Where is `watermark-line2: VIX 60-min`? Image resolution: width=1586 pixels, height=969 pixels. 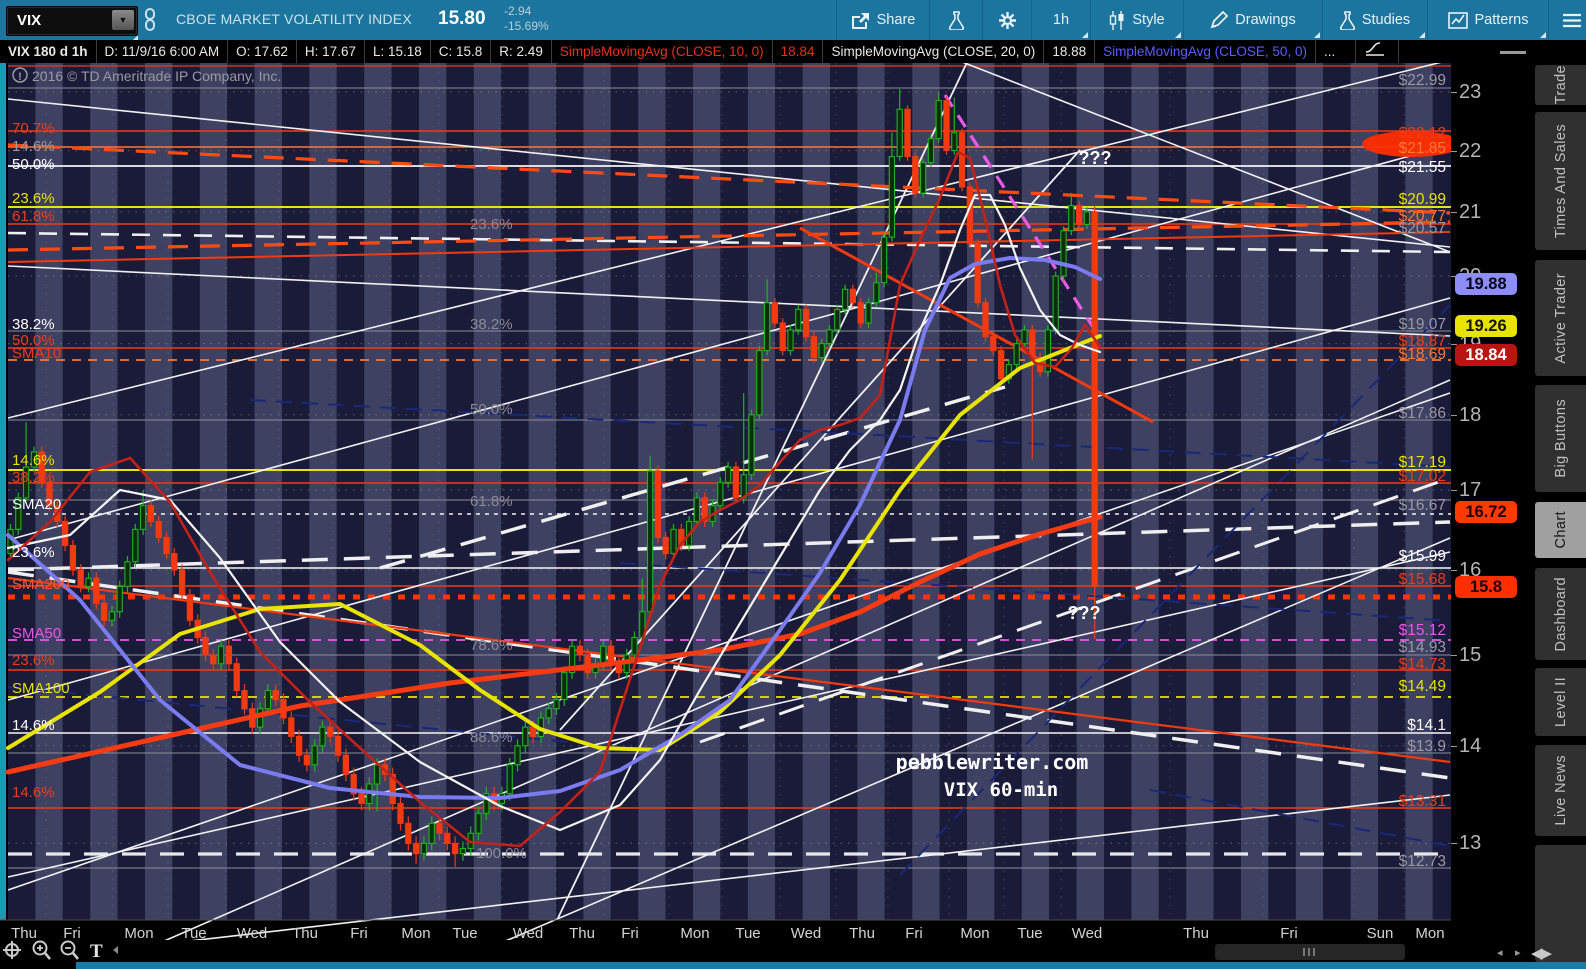 watermark-line2: VIX 60-min is located at coordinates (1001, 790).